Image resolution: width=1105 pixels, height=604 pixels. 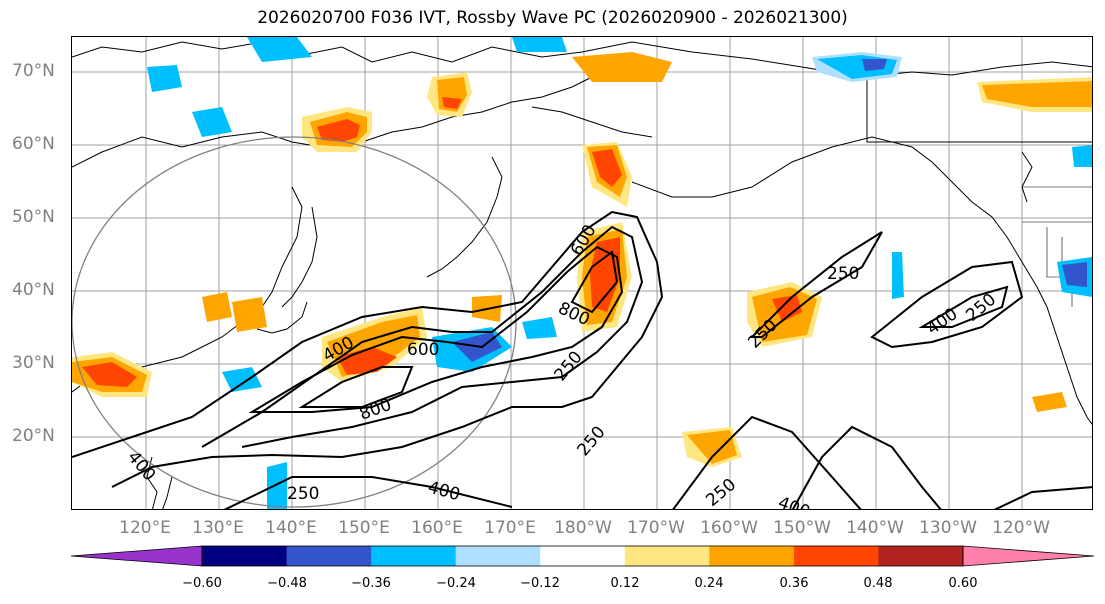 What do you see at coordinates (33, 71) in the screenshot?
I see `lat-label-70n: 70°N` at bounding box center [33, 71].